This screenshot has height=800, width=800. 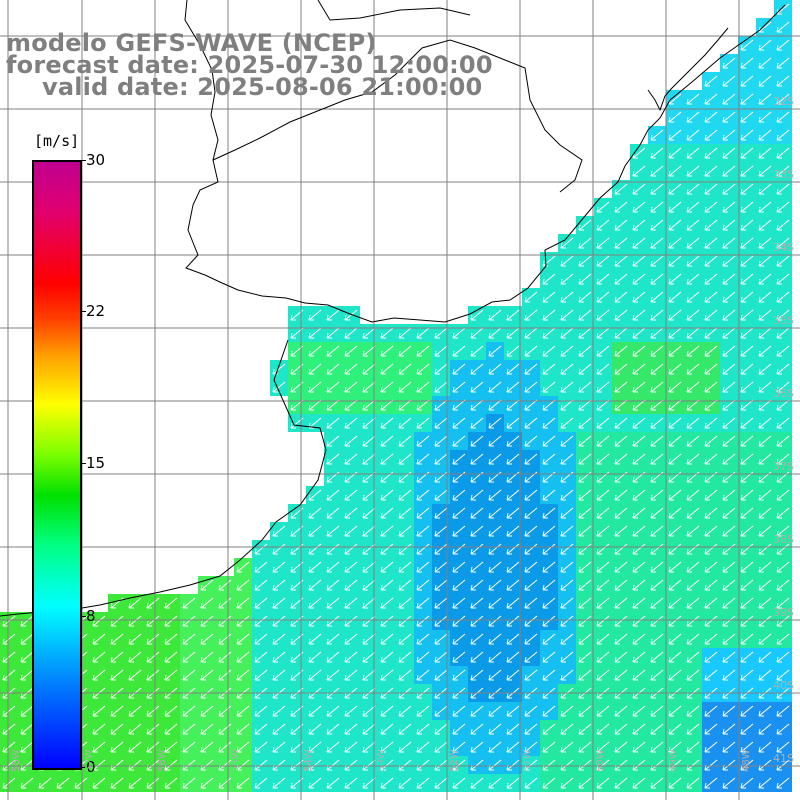 What do you see at coordinates (746, 760) in the screenshot?
I see `longitude-label: 48W` at bounding box center [746, 760].